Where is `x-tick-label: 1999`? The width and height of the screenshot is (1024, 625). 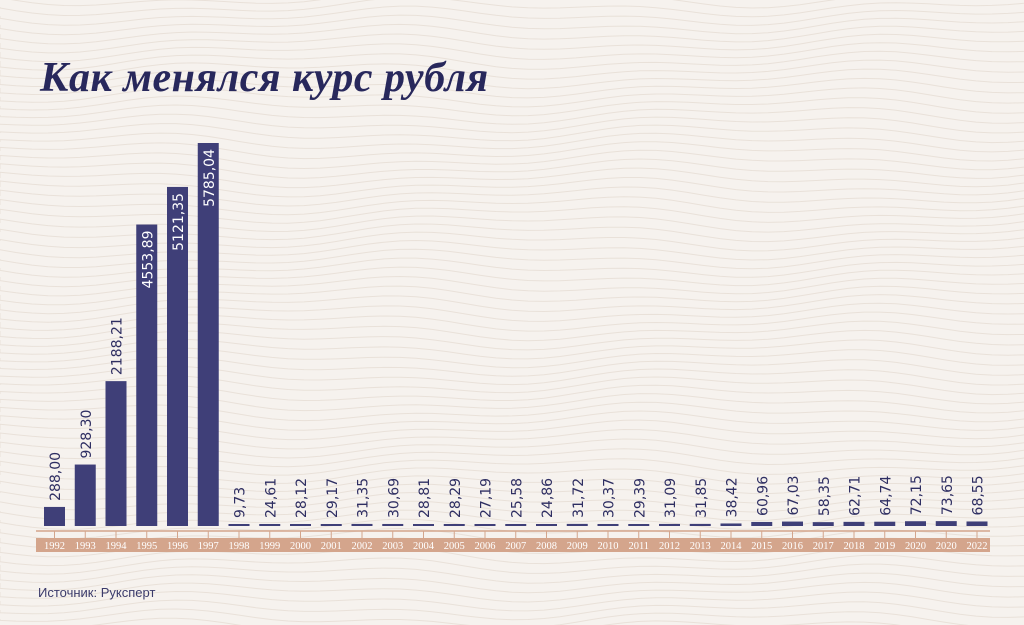 x-tick-label: 1999 is located at coordinates (269, 546).